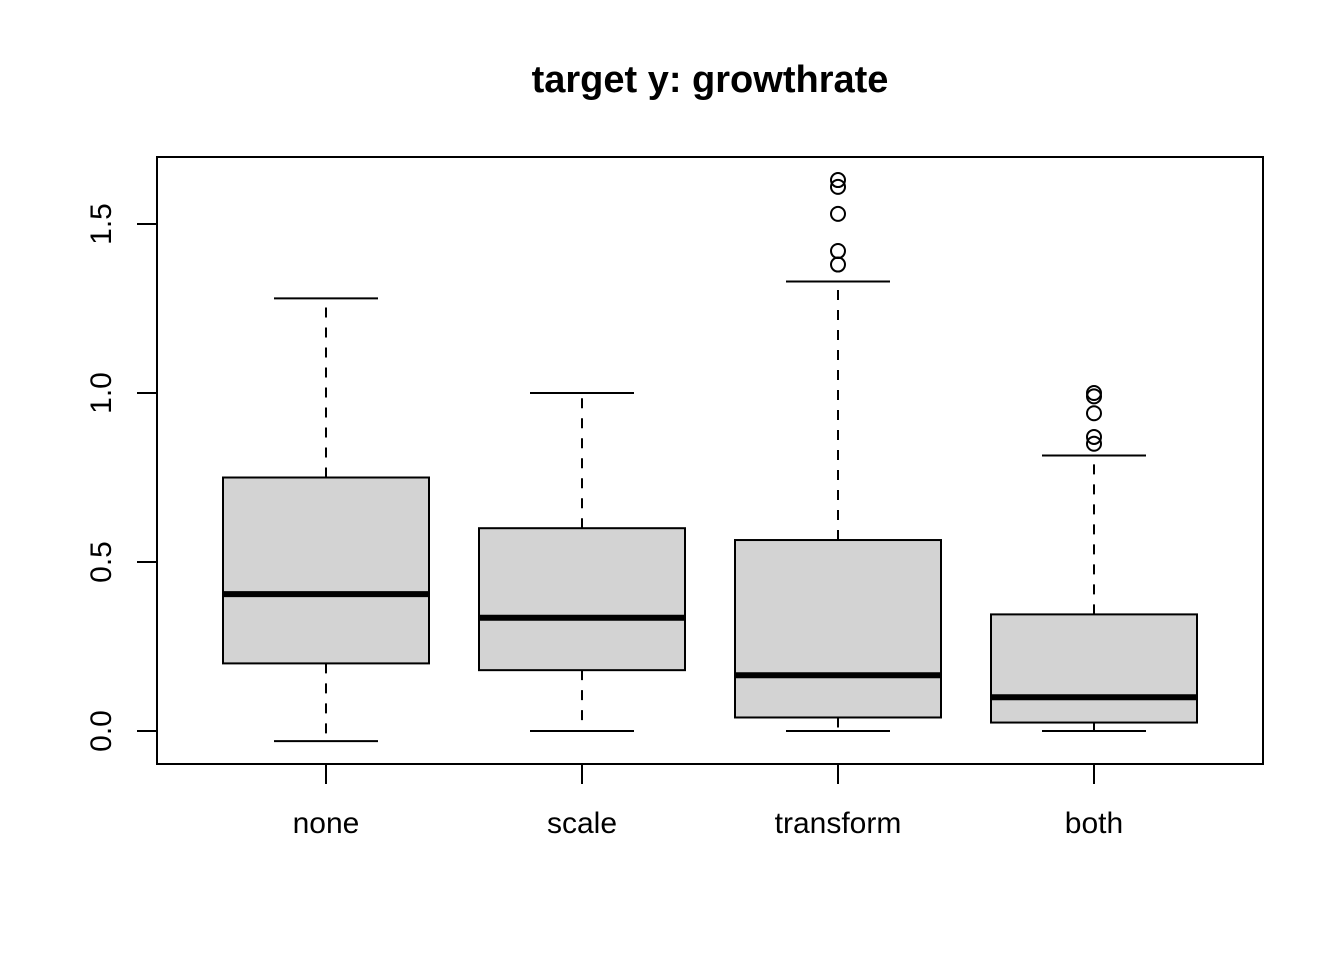 This screenshot has height=960, width=1344. What do you see at coordinates (101, 562) in the screenshot?
I see `y-tick-label: 0.5` at bounding box center [101, 562].